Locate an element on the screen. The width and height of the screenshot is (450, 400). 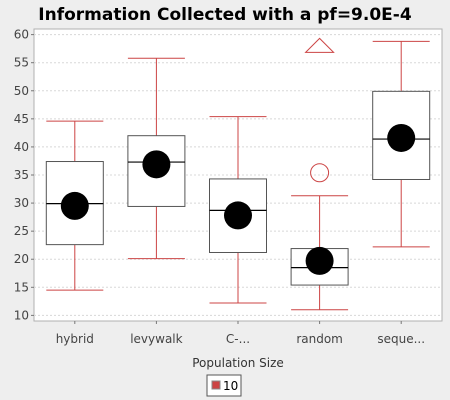
y-tick-label: 45 is located at coordinates (21, 119).